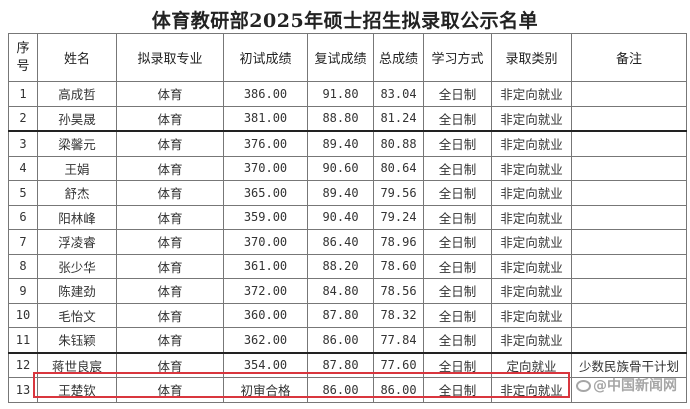  What do you see at coordinates (398, 266) in the screenshot?
I see `table-cell: 78.60` at bounding box center [398, 266].